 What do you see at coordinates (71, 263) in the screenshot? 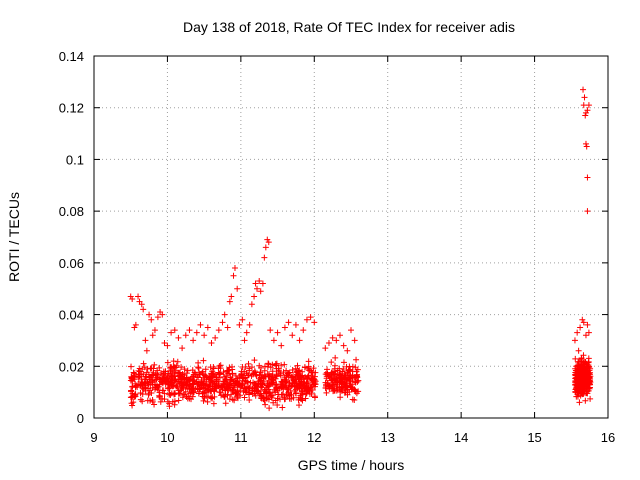
I see `y-tick-label: 0.06` at bounding box center [71, 263].